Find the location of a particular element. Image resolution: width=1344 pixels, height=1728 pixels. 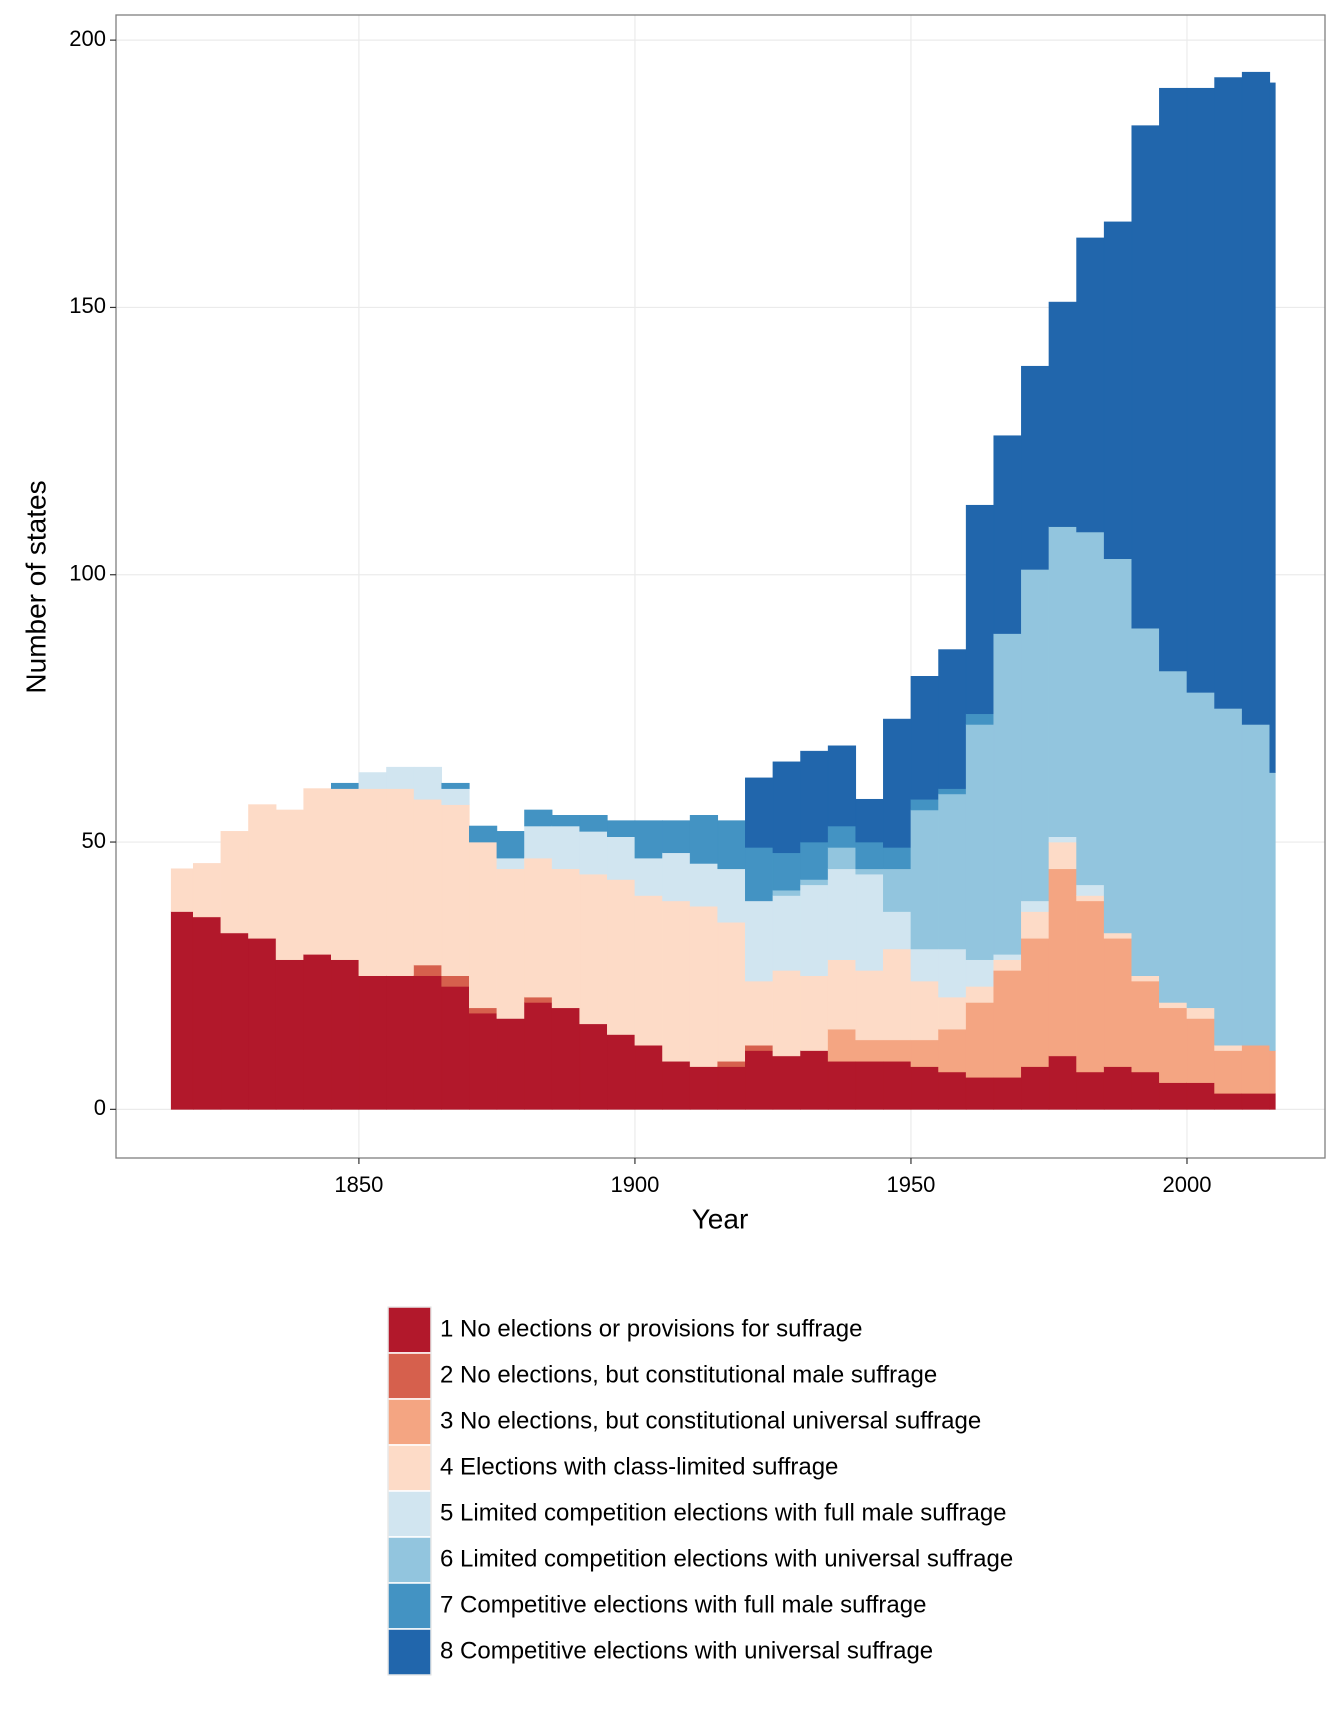

legend-label: 4 Elections with class-limited suffrage is located at coordinates (639, 1466).